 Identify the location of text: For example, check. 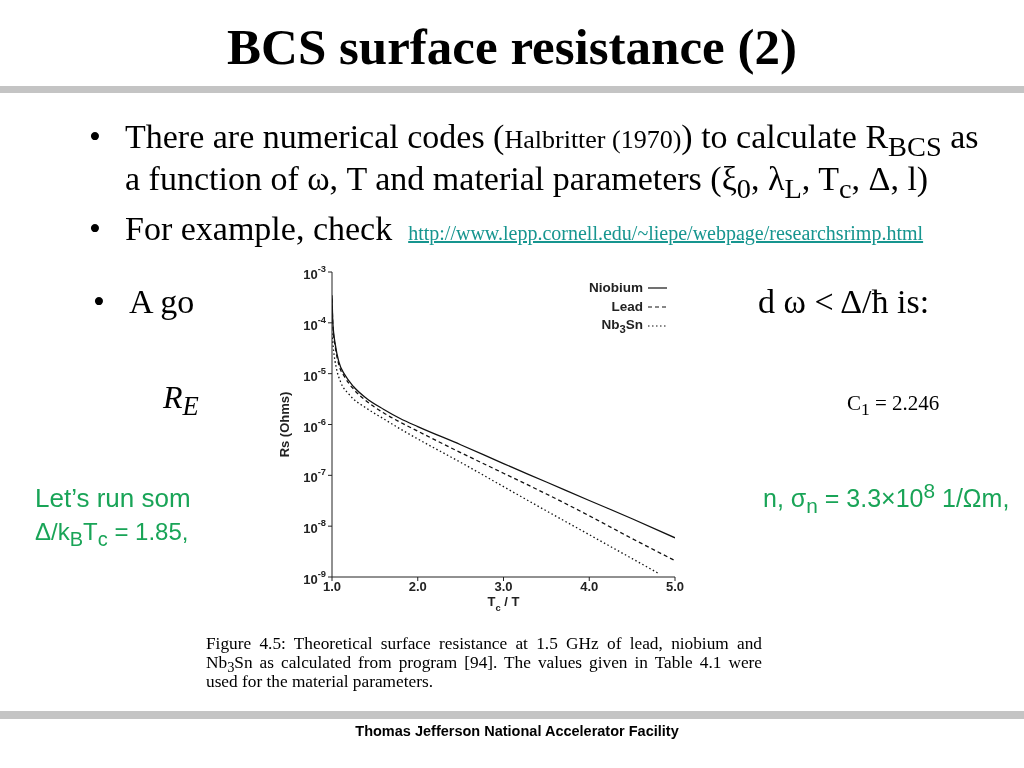
(259, 228).